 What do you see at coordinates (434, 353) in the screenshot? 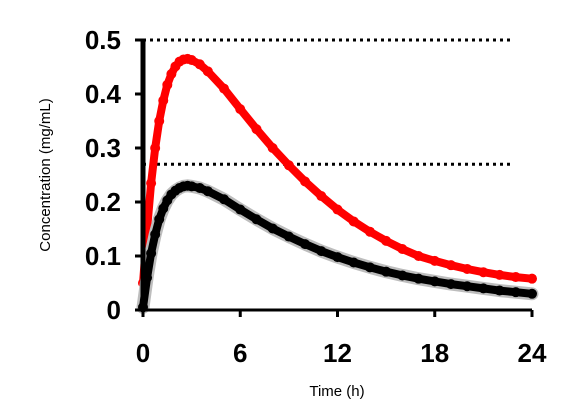
I see `x-tick-label: 18` at bounding box center [434, 353].